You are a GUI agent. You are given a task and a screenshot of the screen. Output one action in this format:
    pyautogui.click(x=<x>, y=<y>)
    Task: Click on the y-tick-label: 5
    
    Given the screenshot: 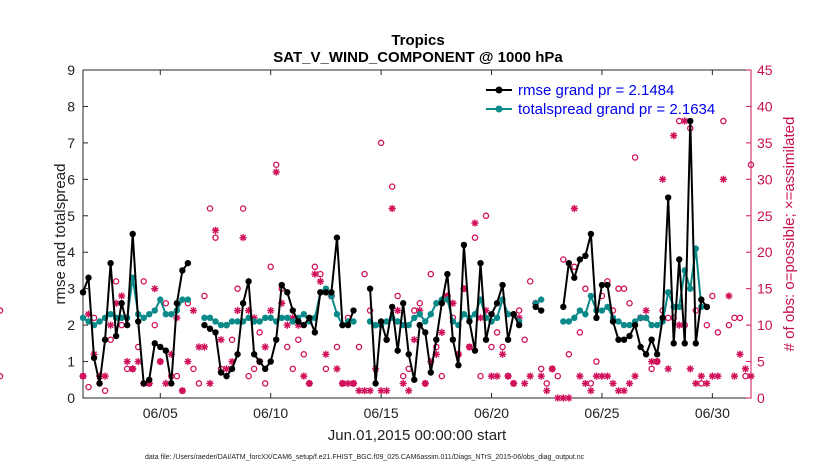 What is the action you would take?
    pyautogui.click(x=71, y=216)
    